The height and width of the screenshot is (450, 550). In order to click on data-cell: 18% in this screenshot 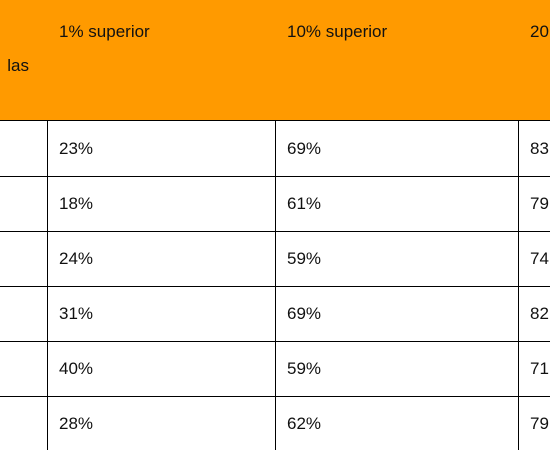, I will do `click(161, 204)`.